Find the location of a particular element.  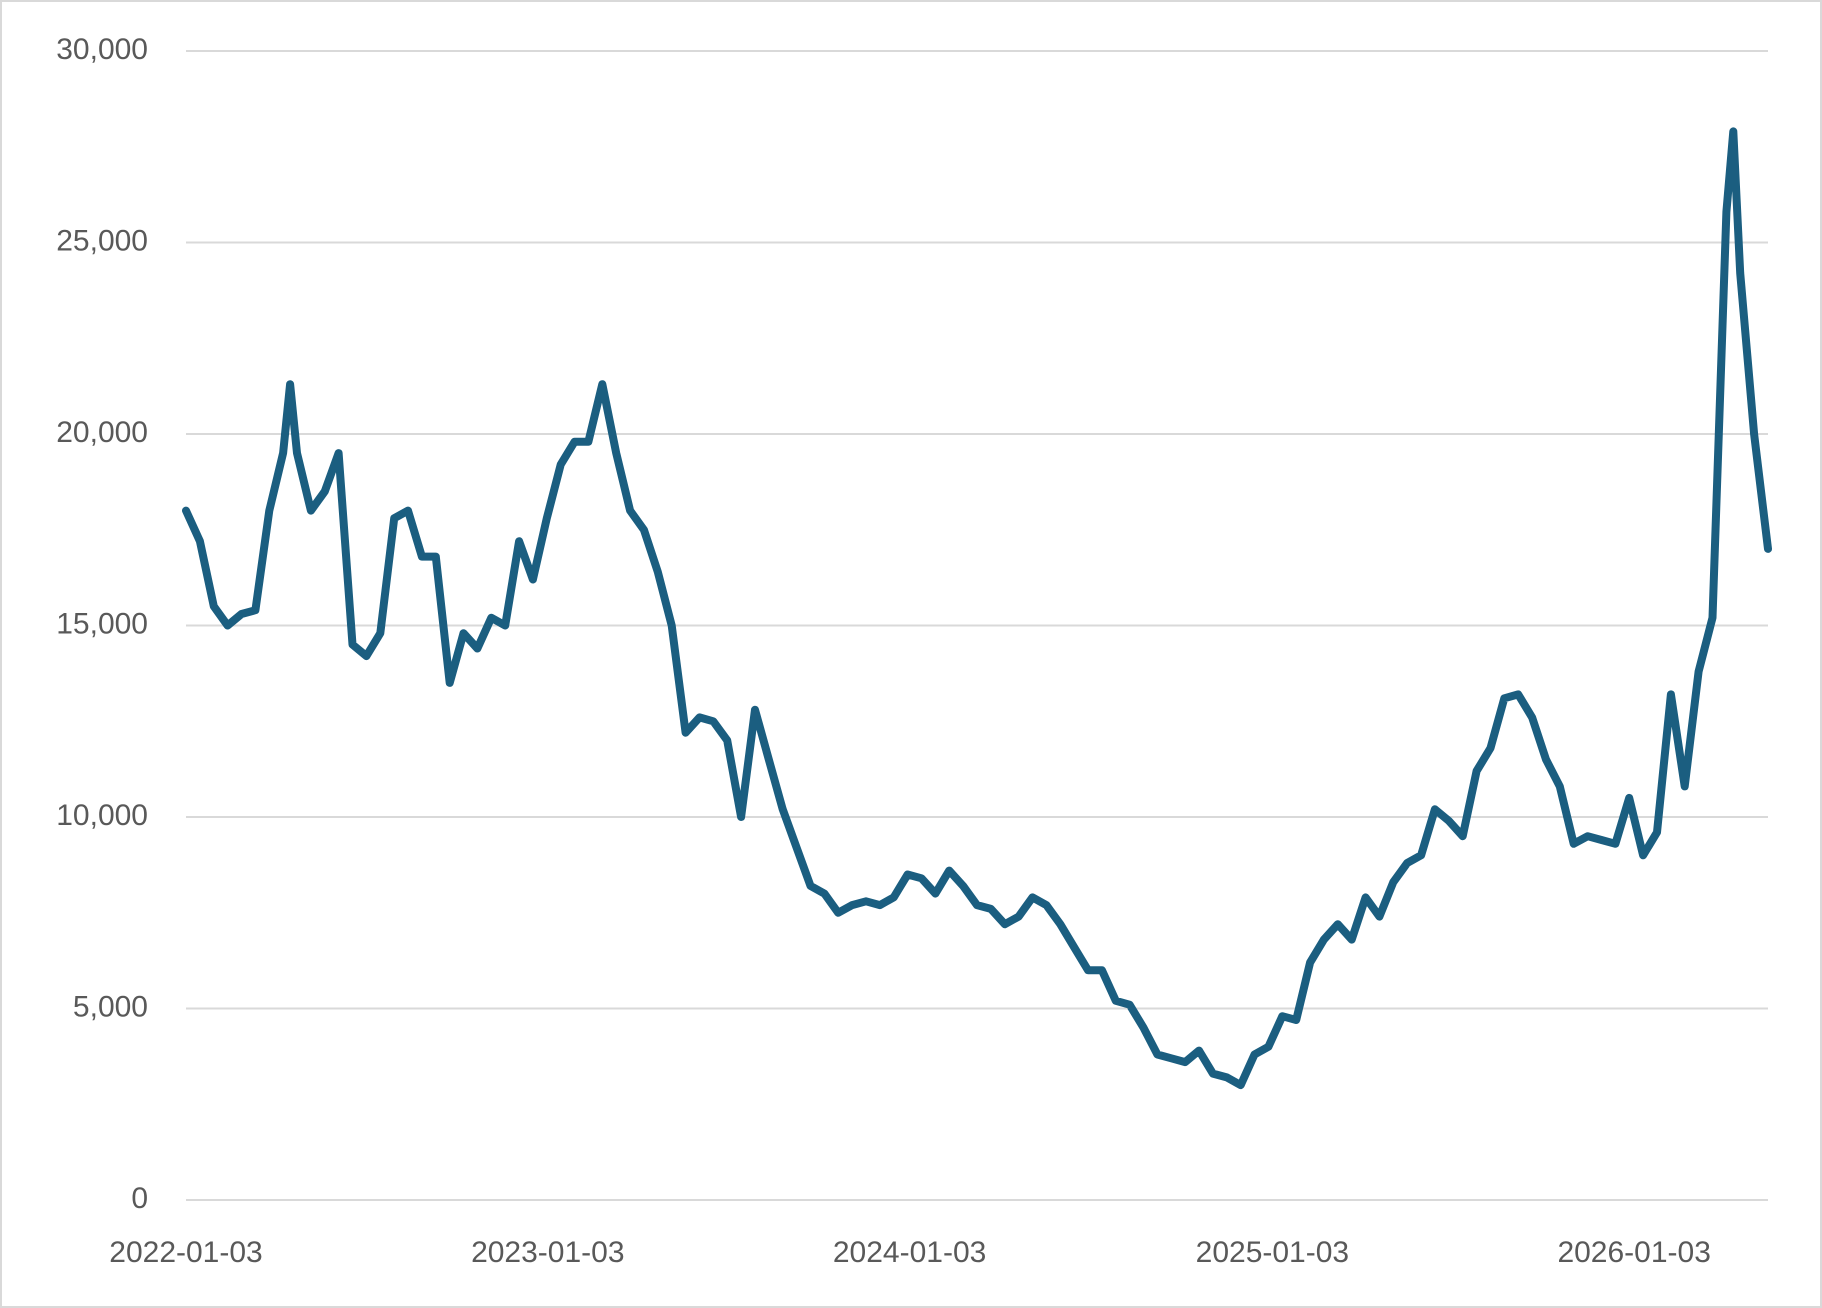

x-tick-label: 2026-01-03 is located at coordinates (1633, 1252).